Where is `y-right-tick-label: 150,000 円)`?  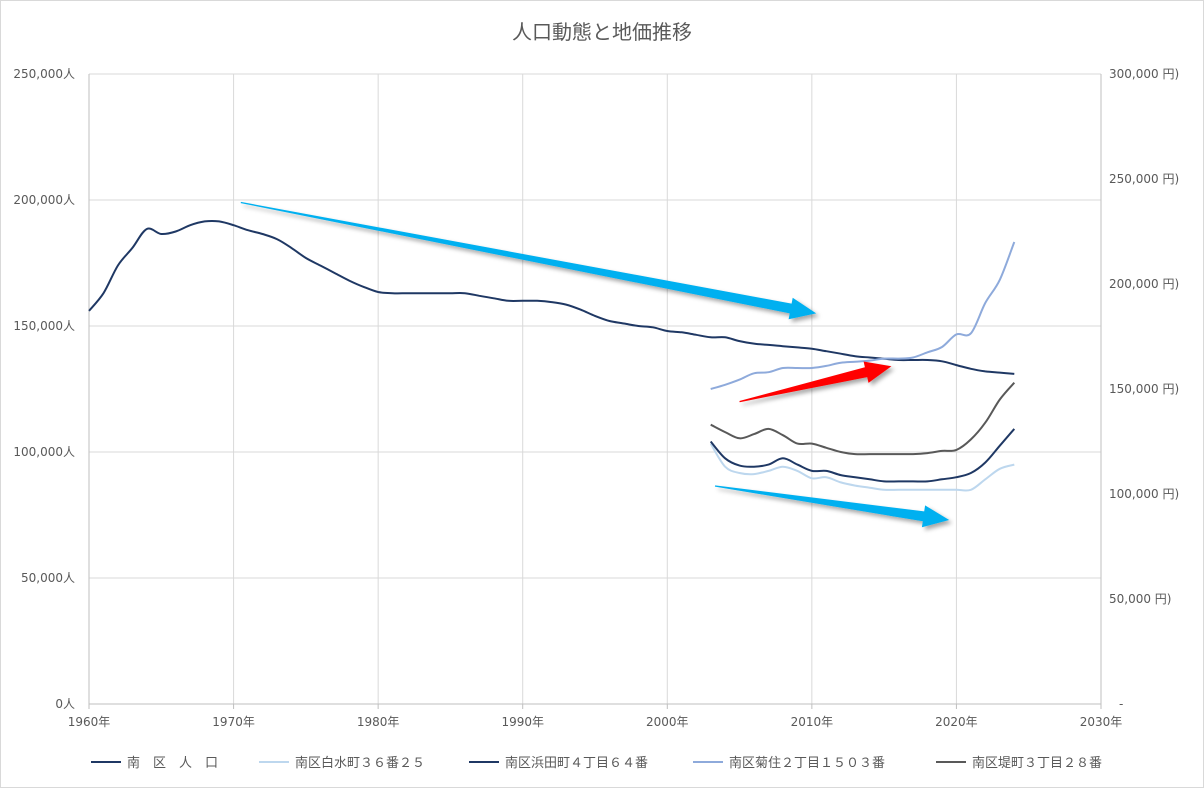
y-right-tick-label: 150,000 円) is located at coordinates (1144, 389).